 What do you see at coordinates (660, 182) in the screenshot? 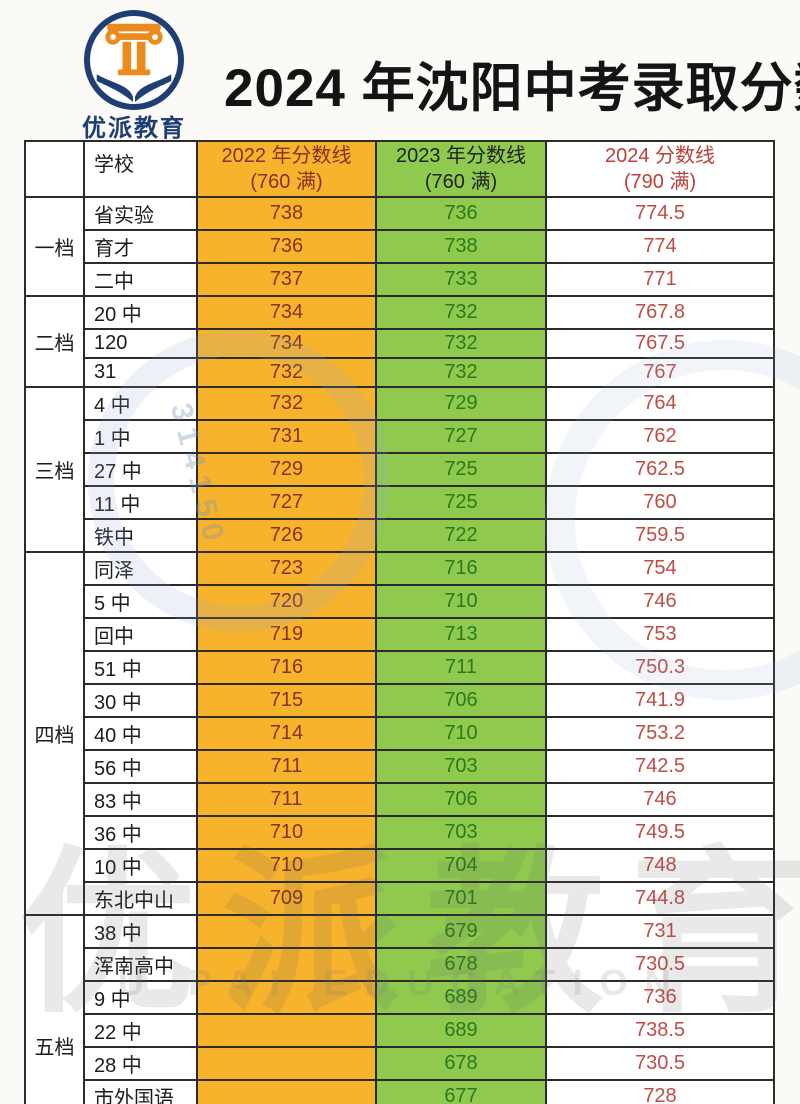
I see `header-2024-line2: (790 满)` at bounding box center [660, 182].